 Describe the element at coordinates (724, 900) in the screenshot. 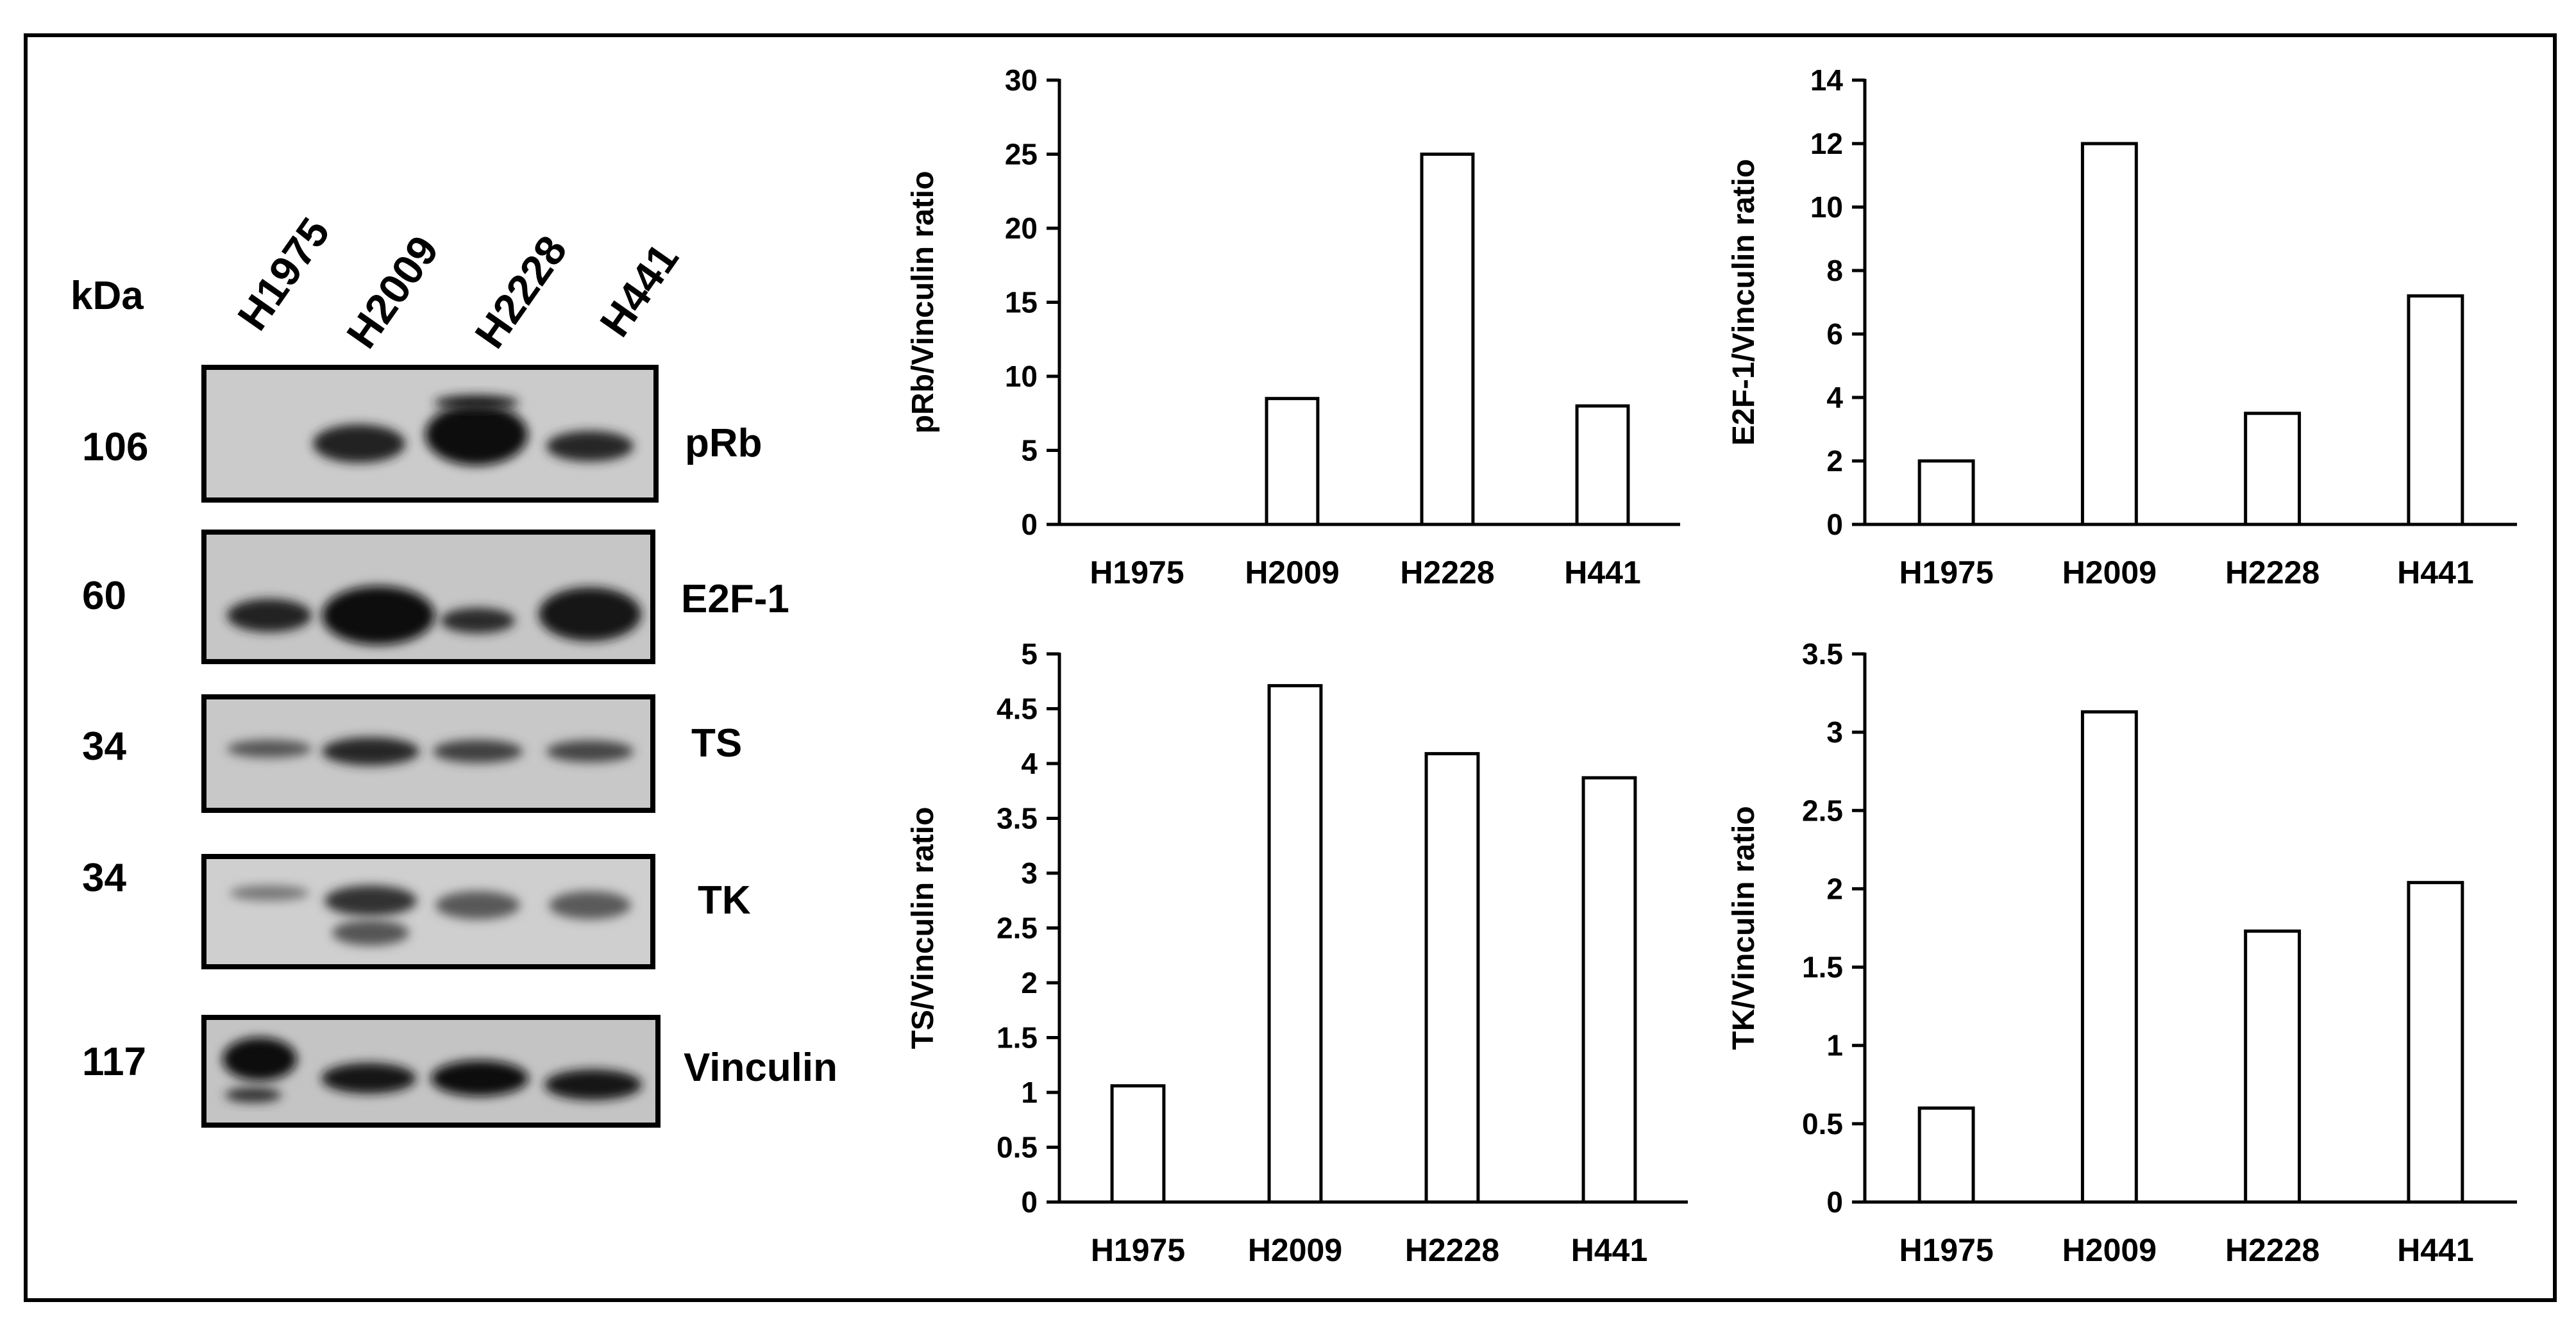

I see `protein-label: TK` at that location.